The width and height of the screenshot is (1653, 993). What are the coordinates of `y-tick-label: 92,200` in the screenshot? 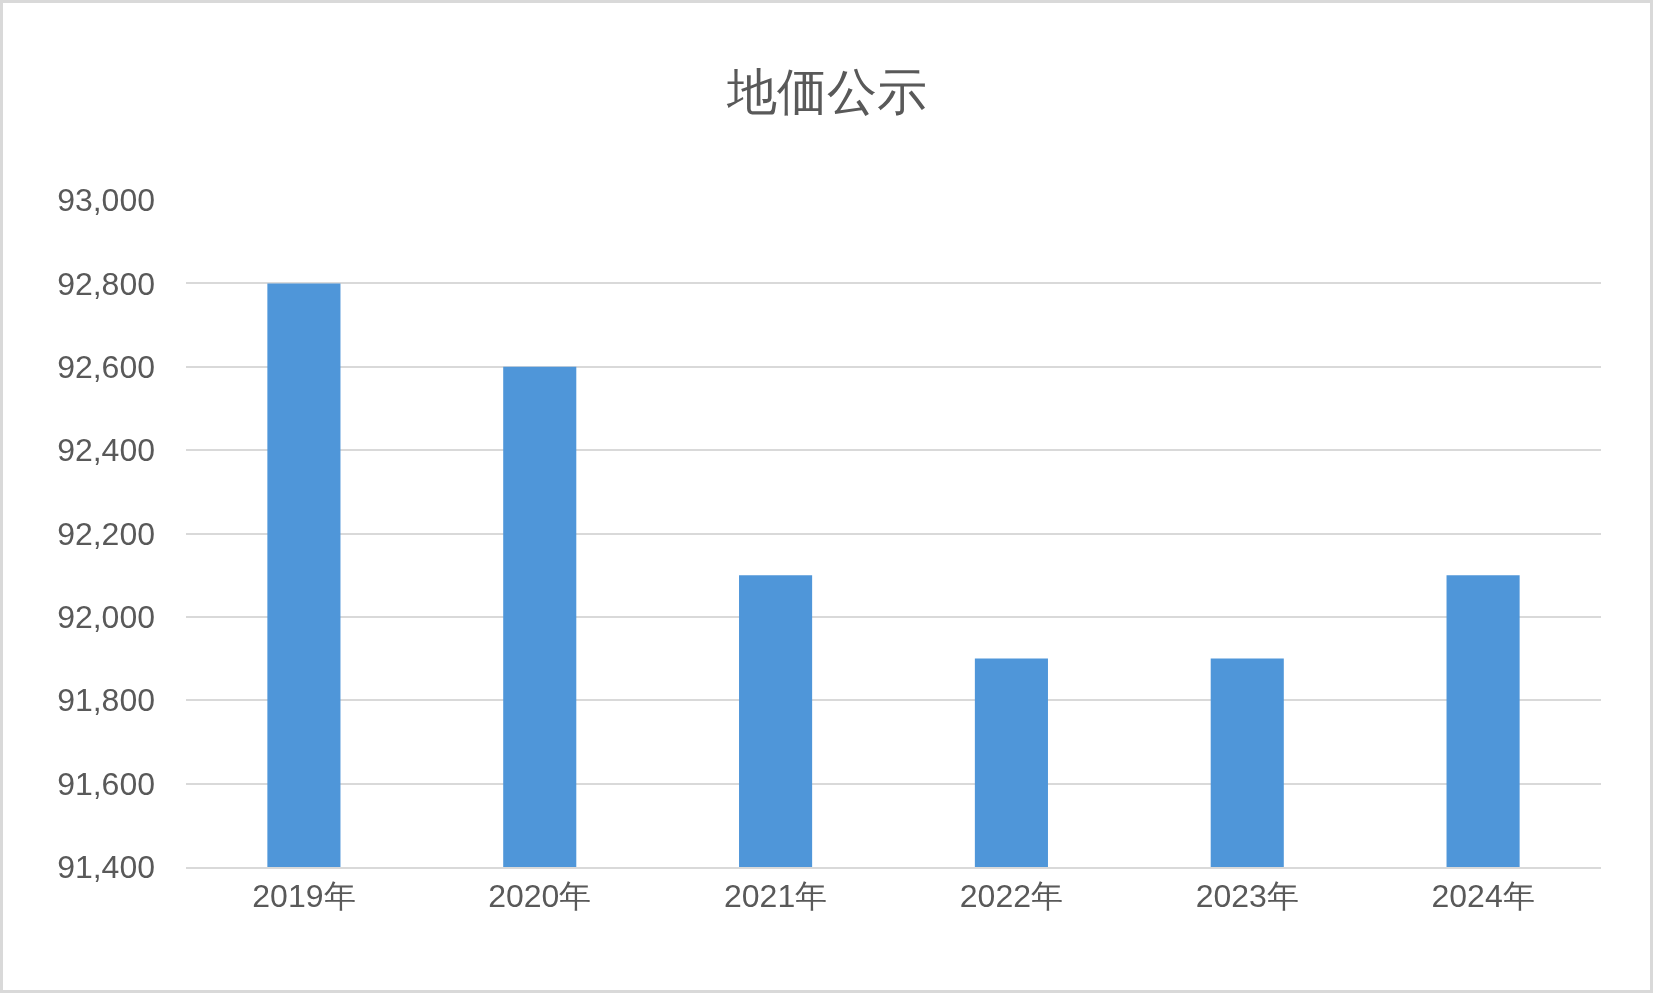 It's located at (106, 533).